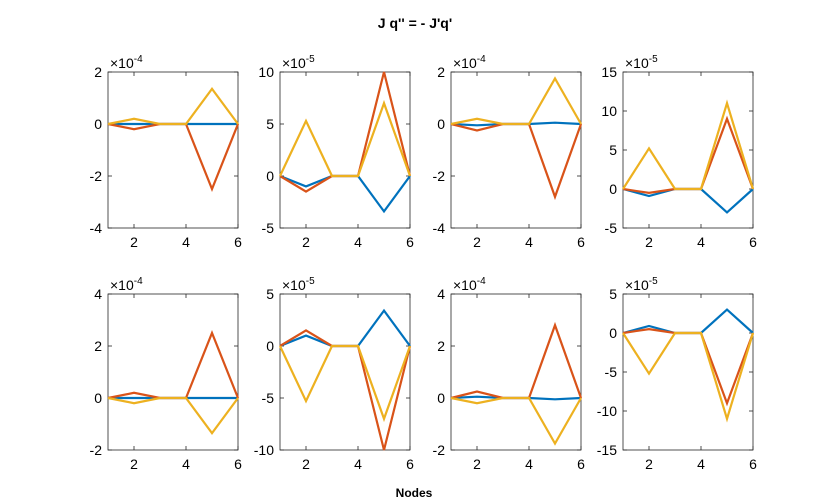 This screenshot has width=830, height=502. What do you see at coordinates (96, 228) in the screenshot?
I see `y-tick-label: -4` at bounding box center [96, 228].